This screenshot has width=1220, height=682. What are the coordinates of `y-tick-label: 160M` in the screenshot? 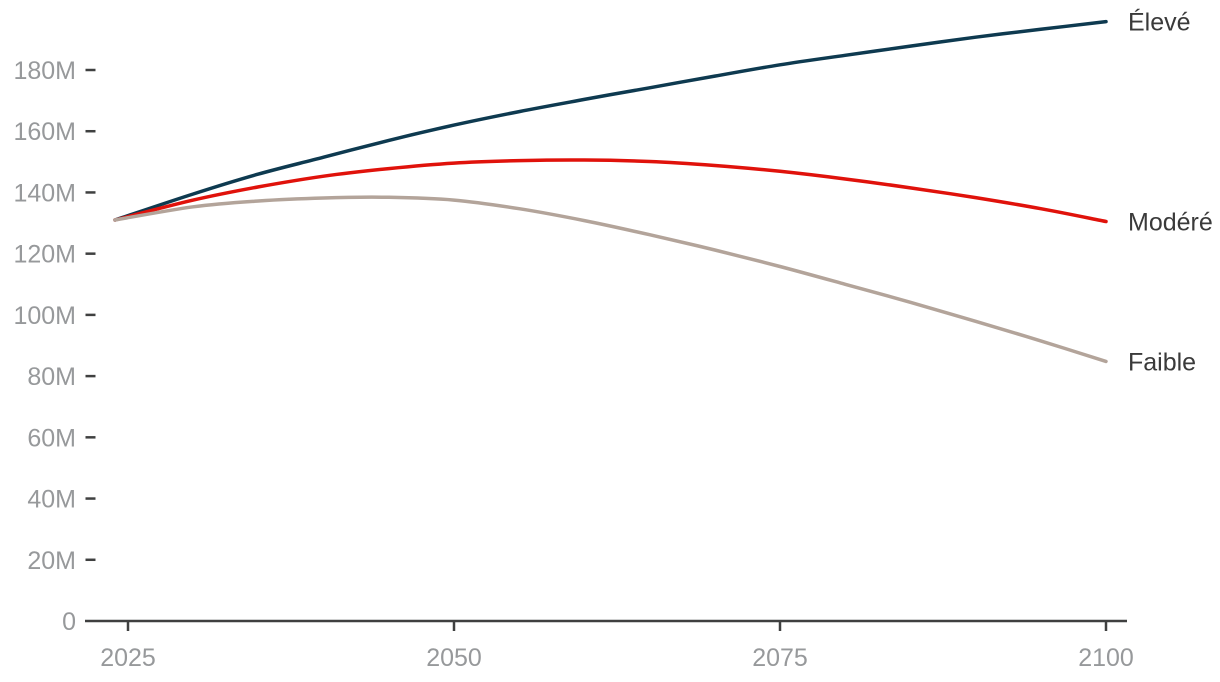 It's located at (44, 132).